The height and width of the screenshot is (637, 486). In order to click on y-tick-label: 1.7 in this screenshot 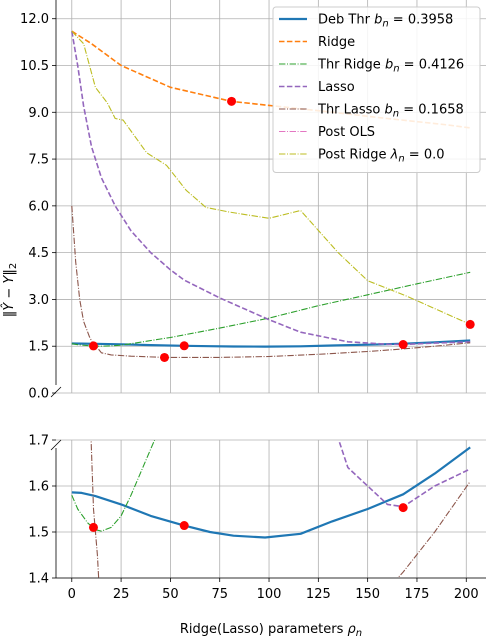, I will do `click(38, 441)`.